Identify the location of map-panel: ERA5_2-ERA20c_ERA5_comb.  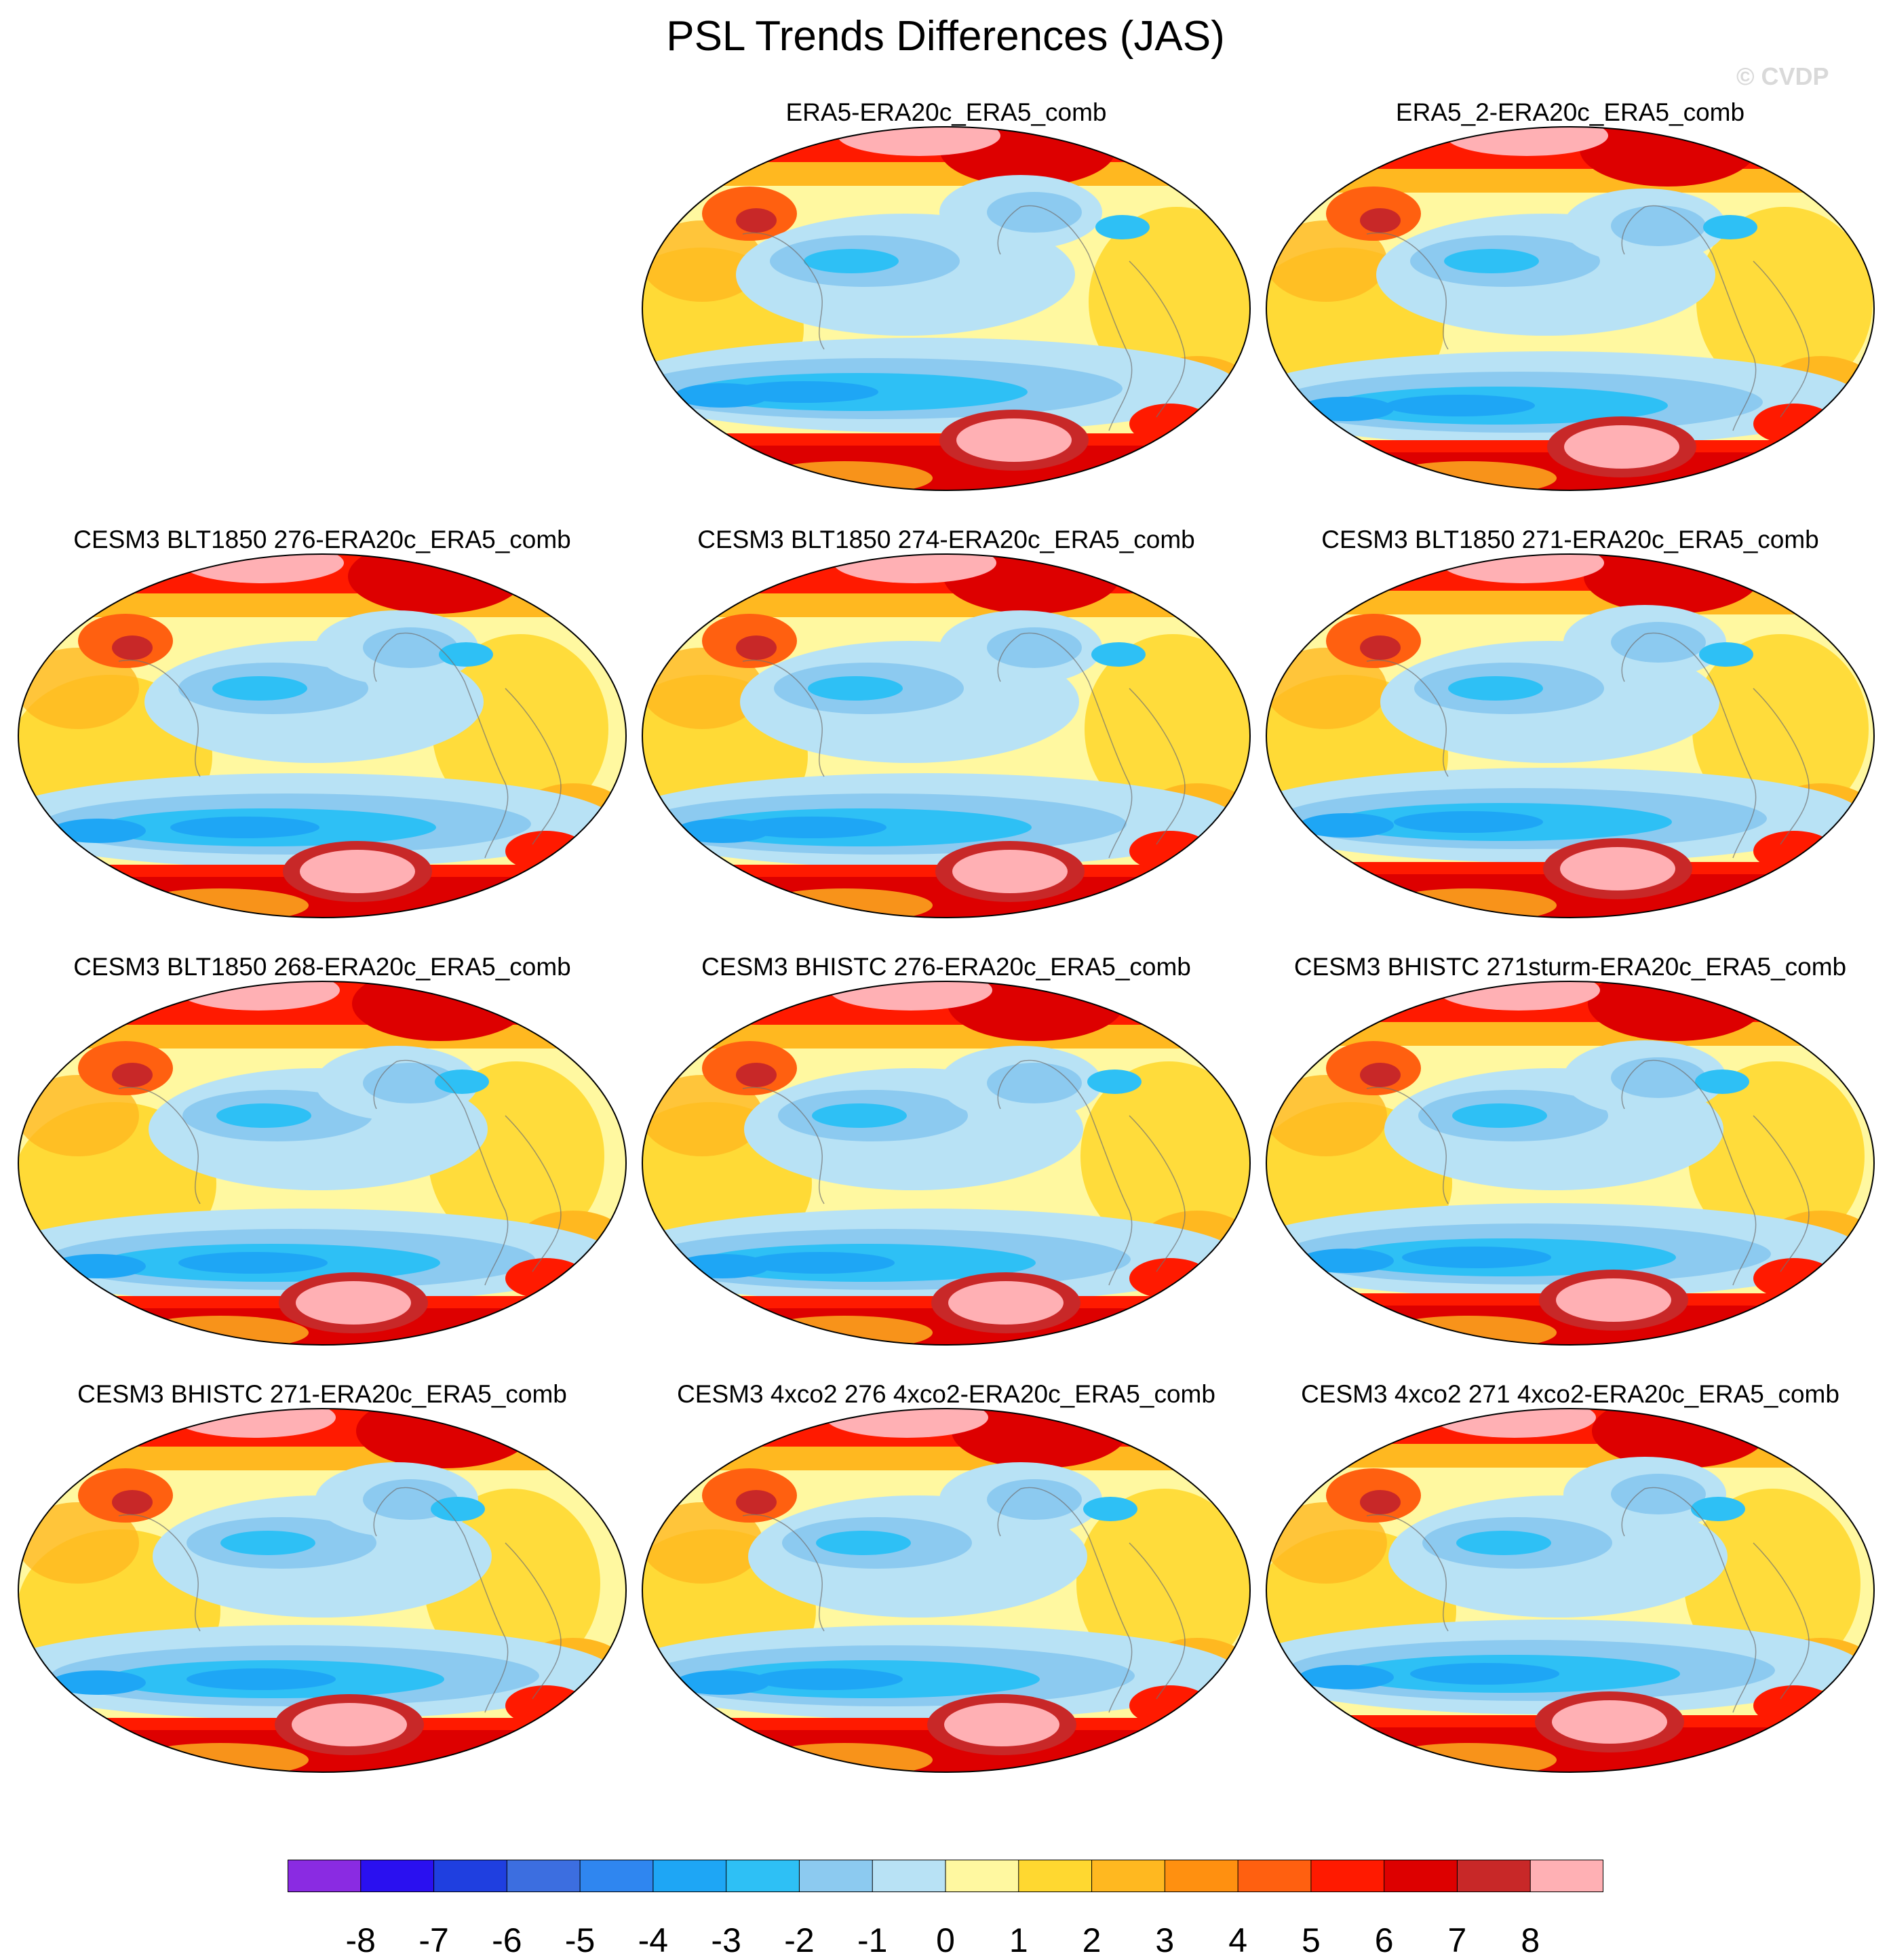
(1570, 312).